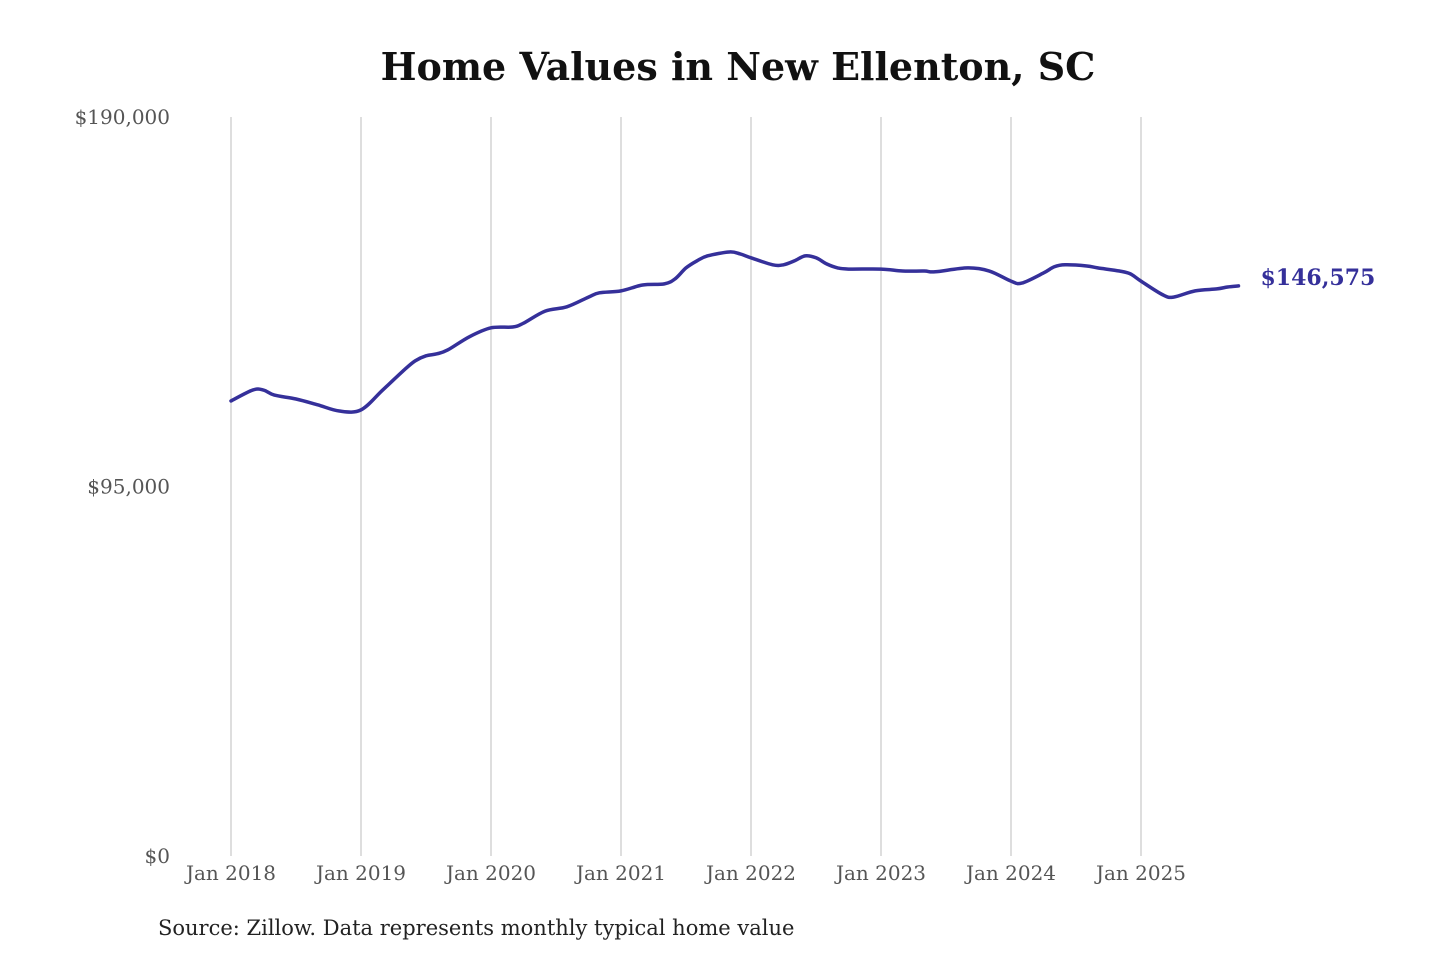 The height and width of the screenshot is (960, 1440). What do you see at coordinates (1318, 278) in the screenshot?
I see `end-value-label: $146,575` at bounding box center [1318, 278].